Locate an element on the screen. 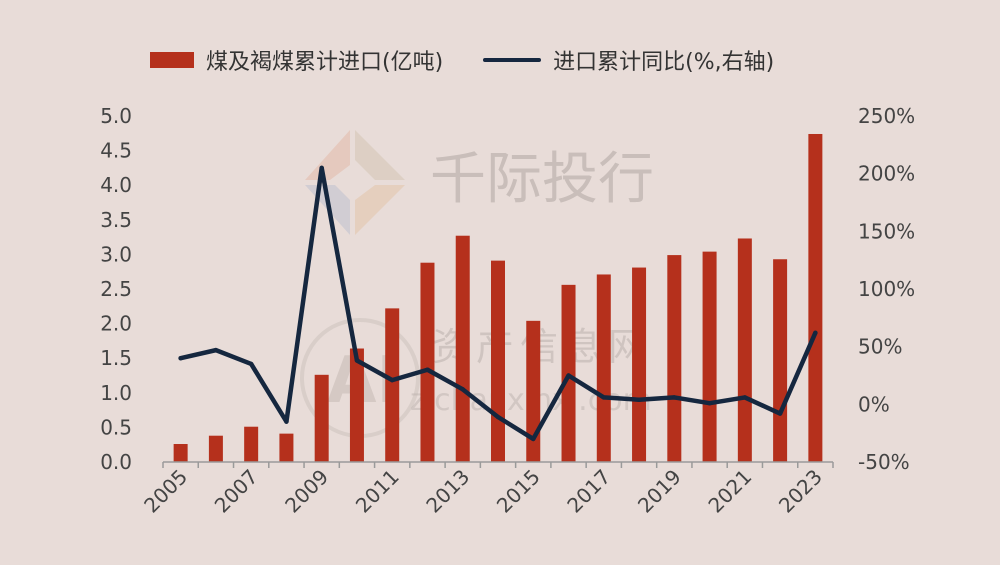 This screenshot has width=1000, height=565. yoy-point-2016 is located at coordinates (568, 375).